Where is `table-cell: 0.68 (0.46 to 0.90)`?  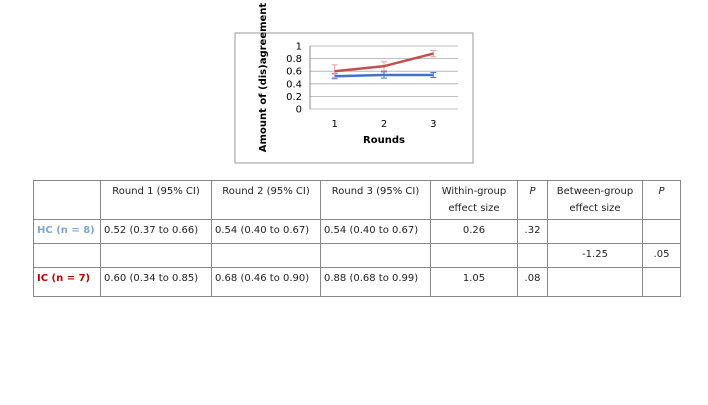 table-cell: 0.68 (0.46 to 0.90) is located at coordinates (266, 282).